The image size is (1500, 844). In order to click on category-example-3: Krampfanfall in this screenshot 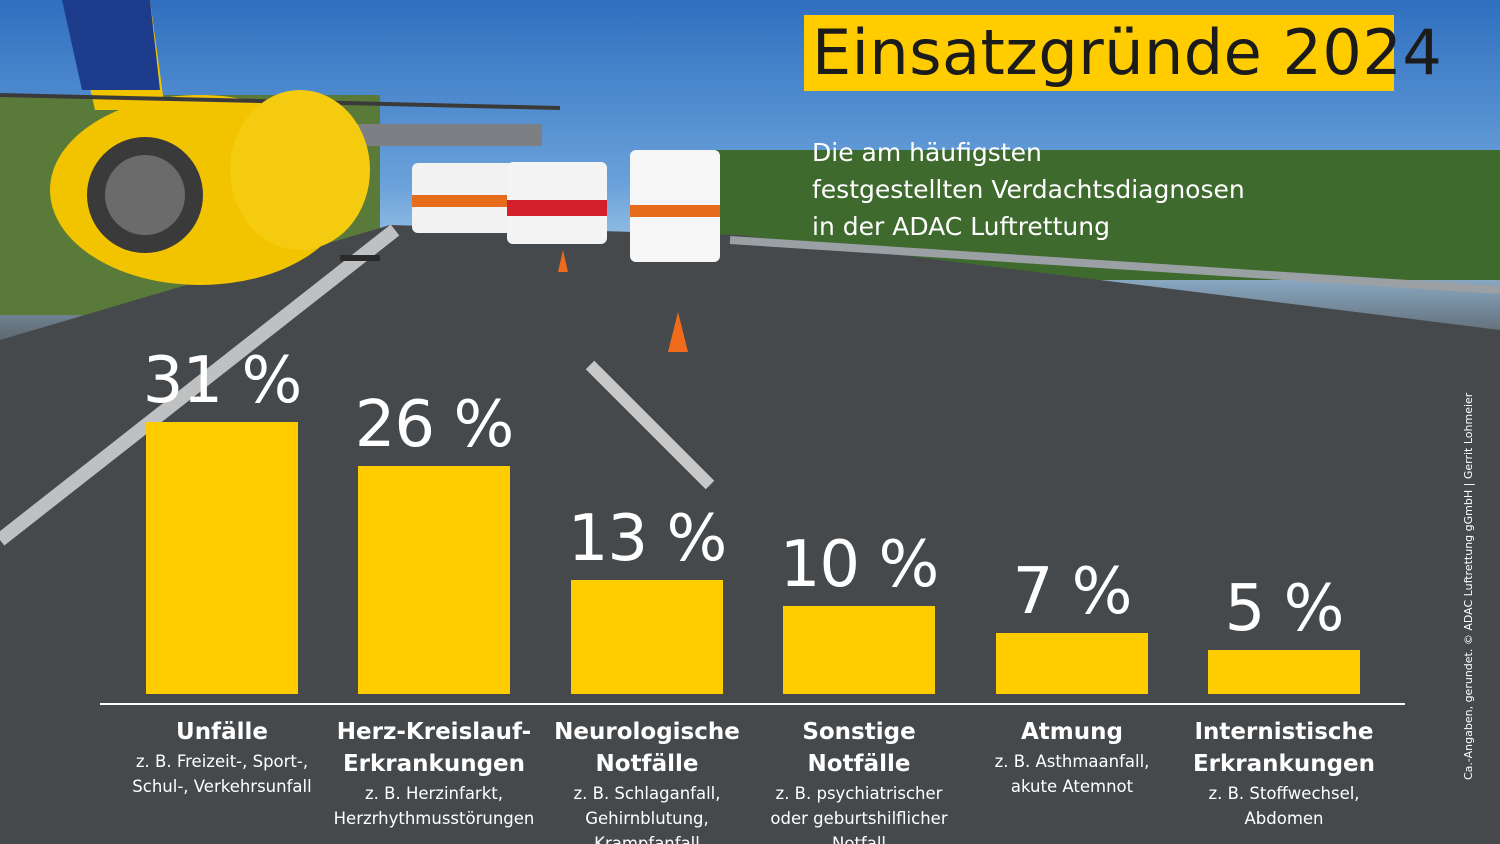, I will do `click(647, 839)`.